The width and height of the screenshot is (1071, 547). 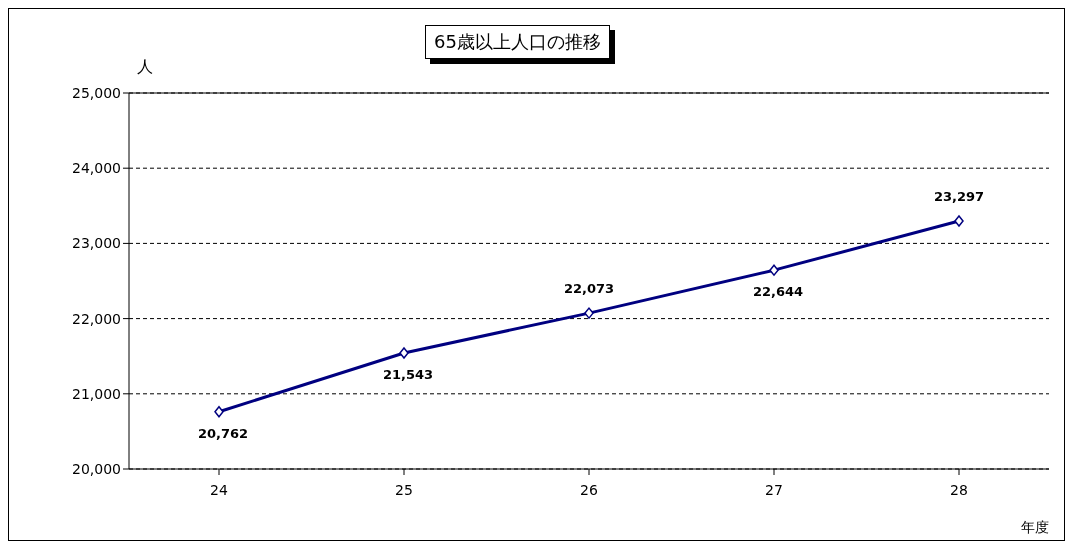 What do you see at coordinates (1035, 528) in the screenshot?
I see `x-axis-title: 年度` at bounding box center [1035, 528].